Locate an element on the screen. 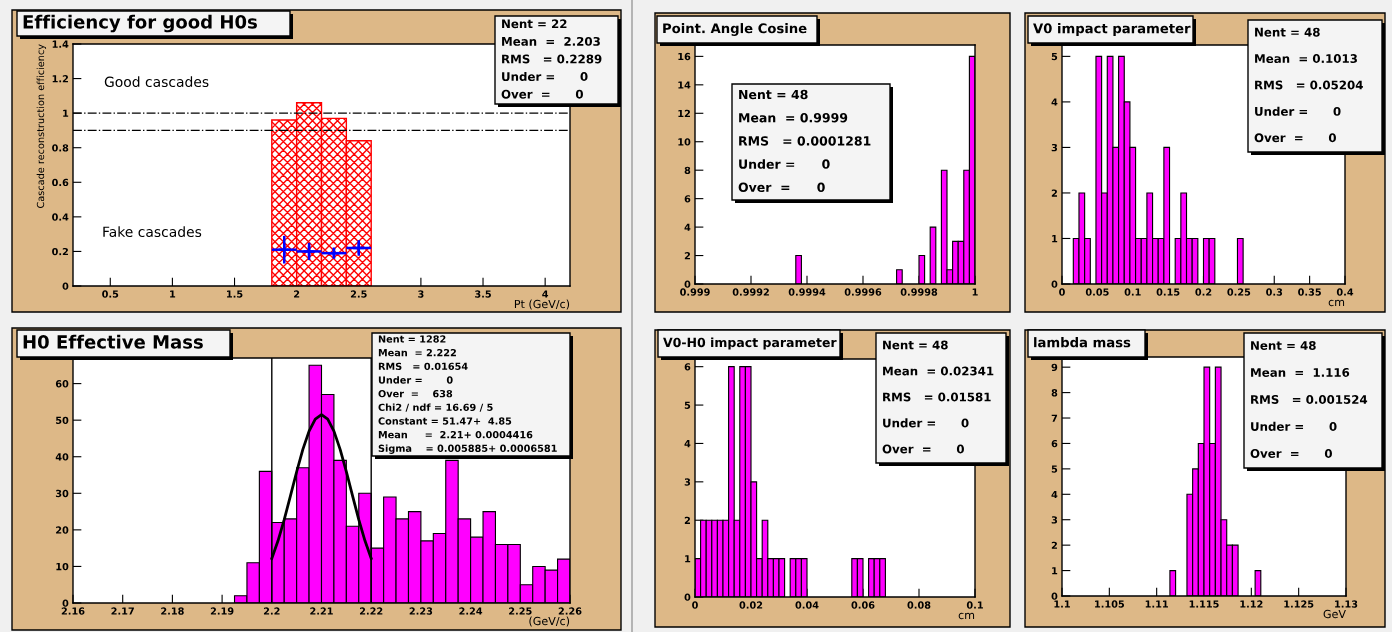 The height and width of the screenshot is (632, 1392). x-tick-label: 0.15 is located at coordinates (1168, 292).